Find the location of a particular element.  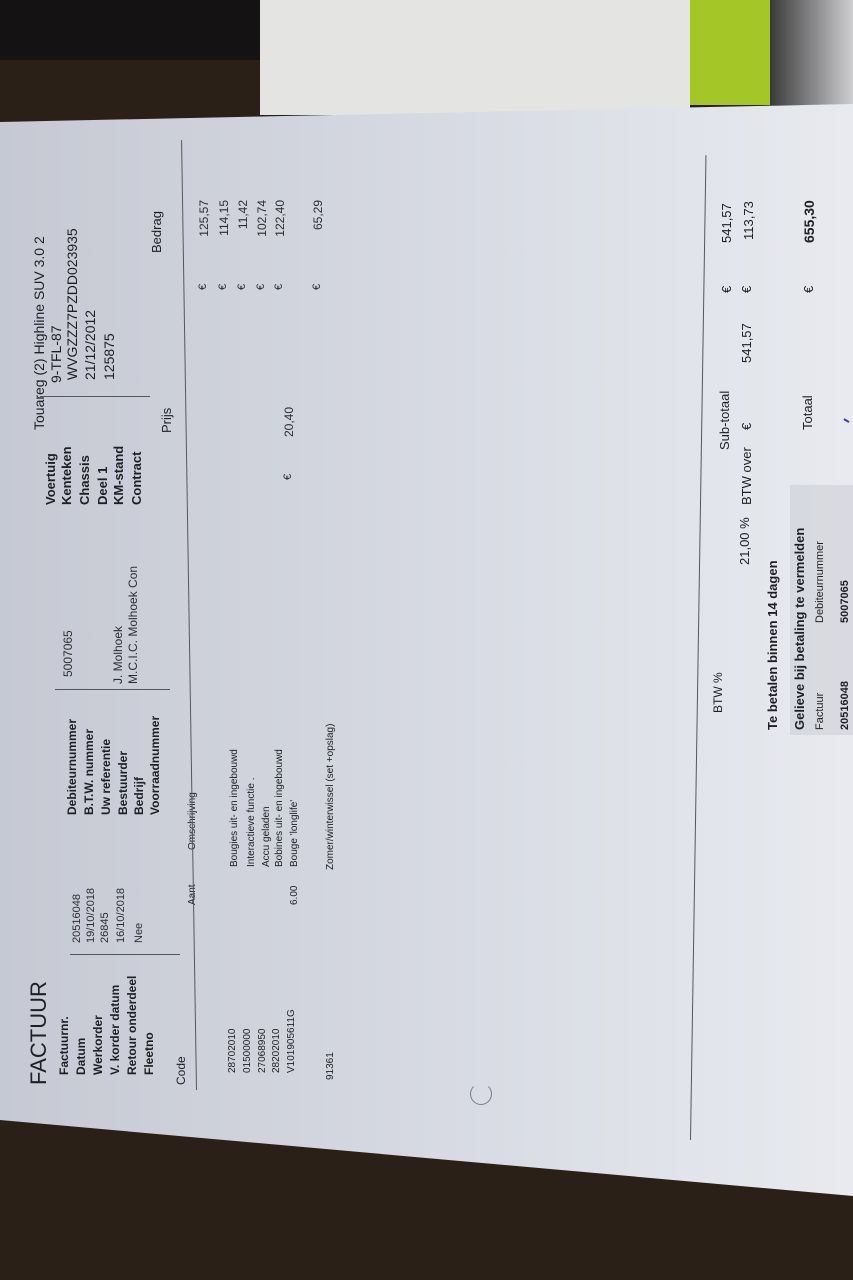

subtotal-value: 541,57 is located at coordinates (726, 223).